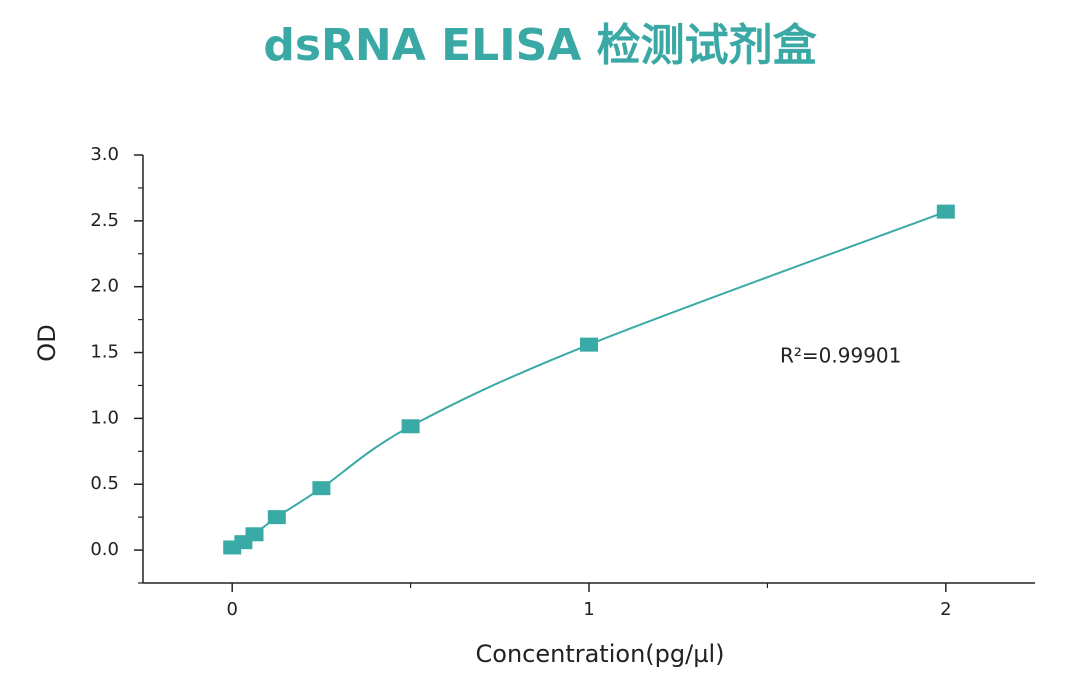 The width and height of the screenshot is (1080, 690). What do you see at coordinates (104, 483) in the screenshot?
I see `y-tick-label: 0.5` at bounding box center [104, 483].